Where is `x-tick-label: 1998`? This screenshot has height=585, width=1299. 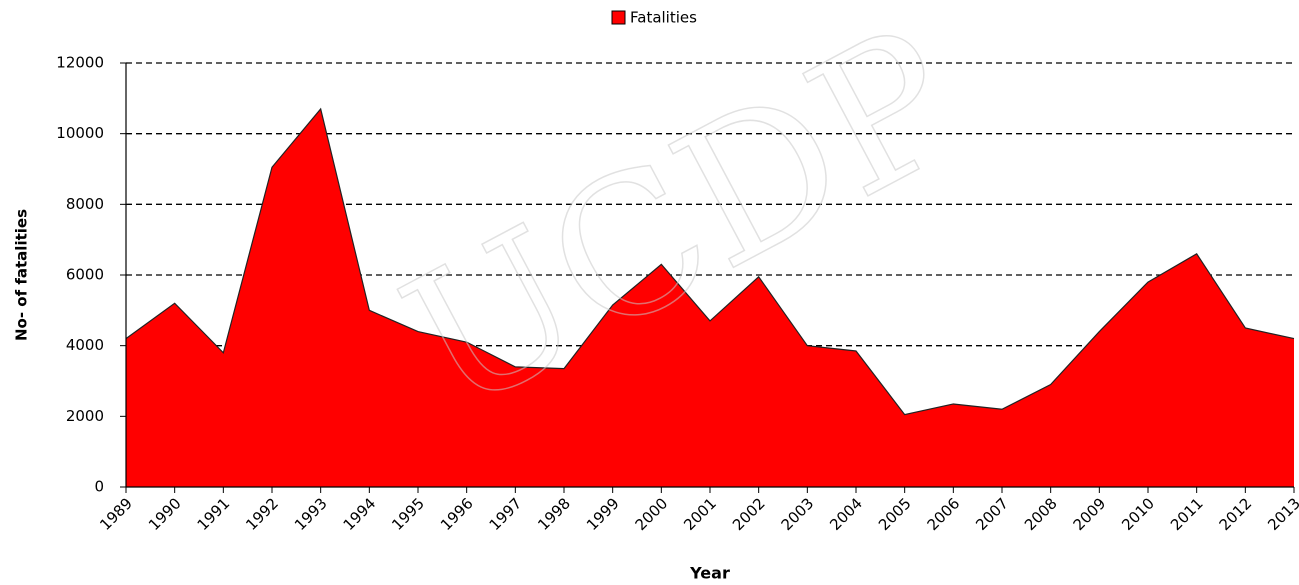 x-tick-label: 1998 is located at coordinates (554, 514).